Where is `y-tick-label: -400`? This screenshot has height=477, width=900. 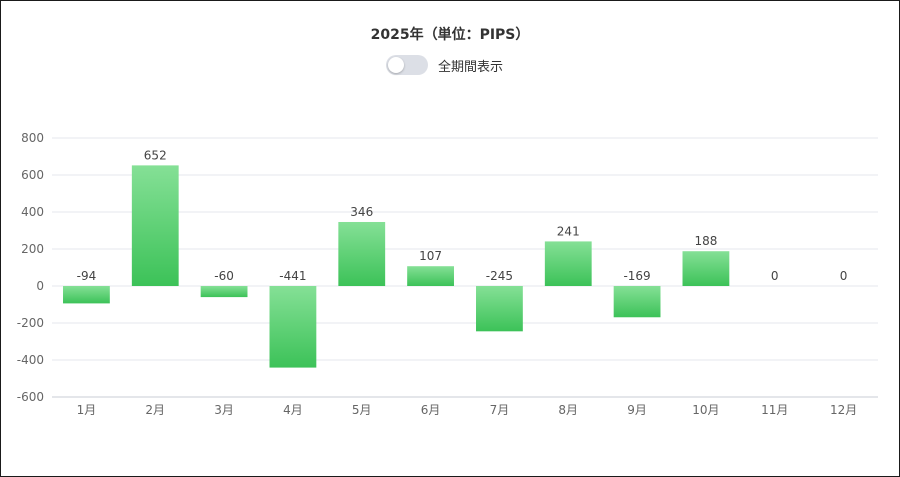
y-tick-label: -400 is located at coordinates (30, 360).